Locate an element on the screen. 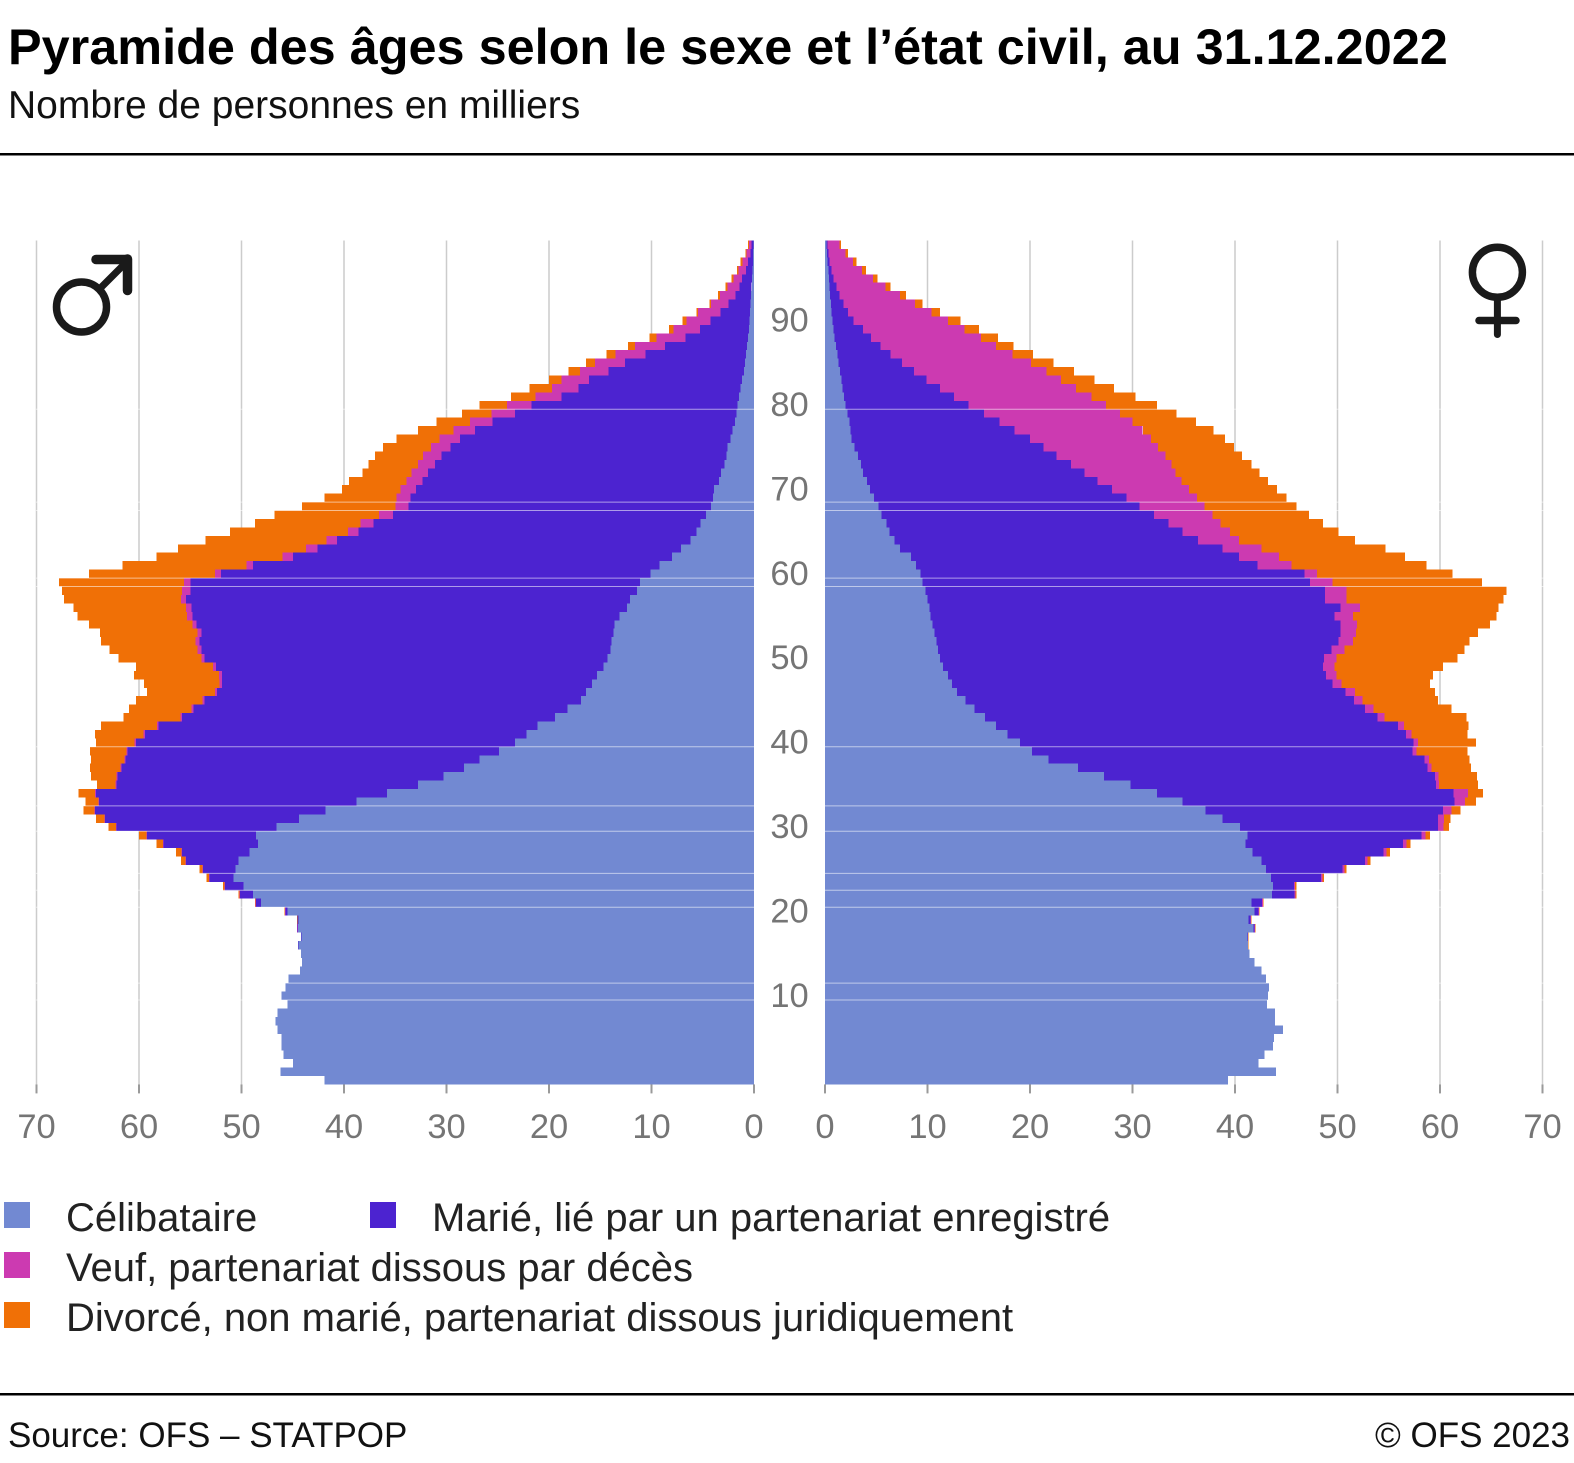  svg-text: Célibataire is located at coordinates (161, 1218).